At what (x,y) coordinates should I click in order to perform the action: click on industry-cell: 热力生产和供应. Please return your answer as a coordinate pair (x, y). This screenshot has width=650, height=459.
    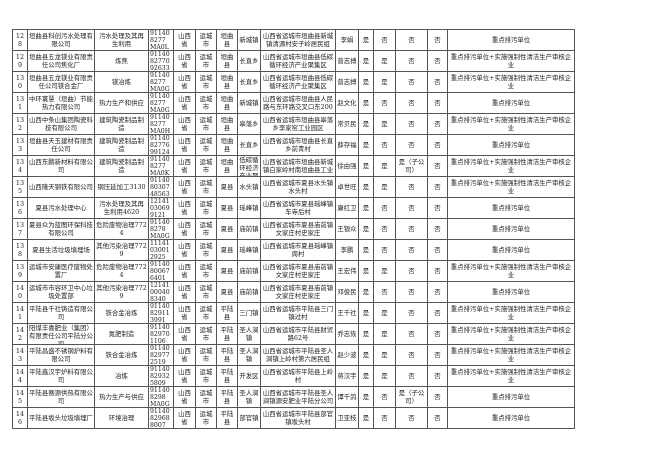
    Looking at the image, I should click on (121, 103).